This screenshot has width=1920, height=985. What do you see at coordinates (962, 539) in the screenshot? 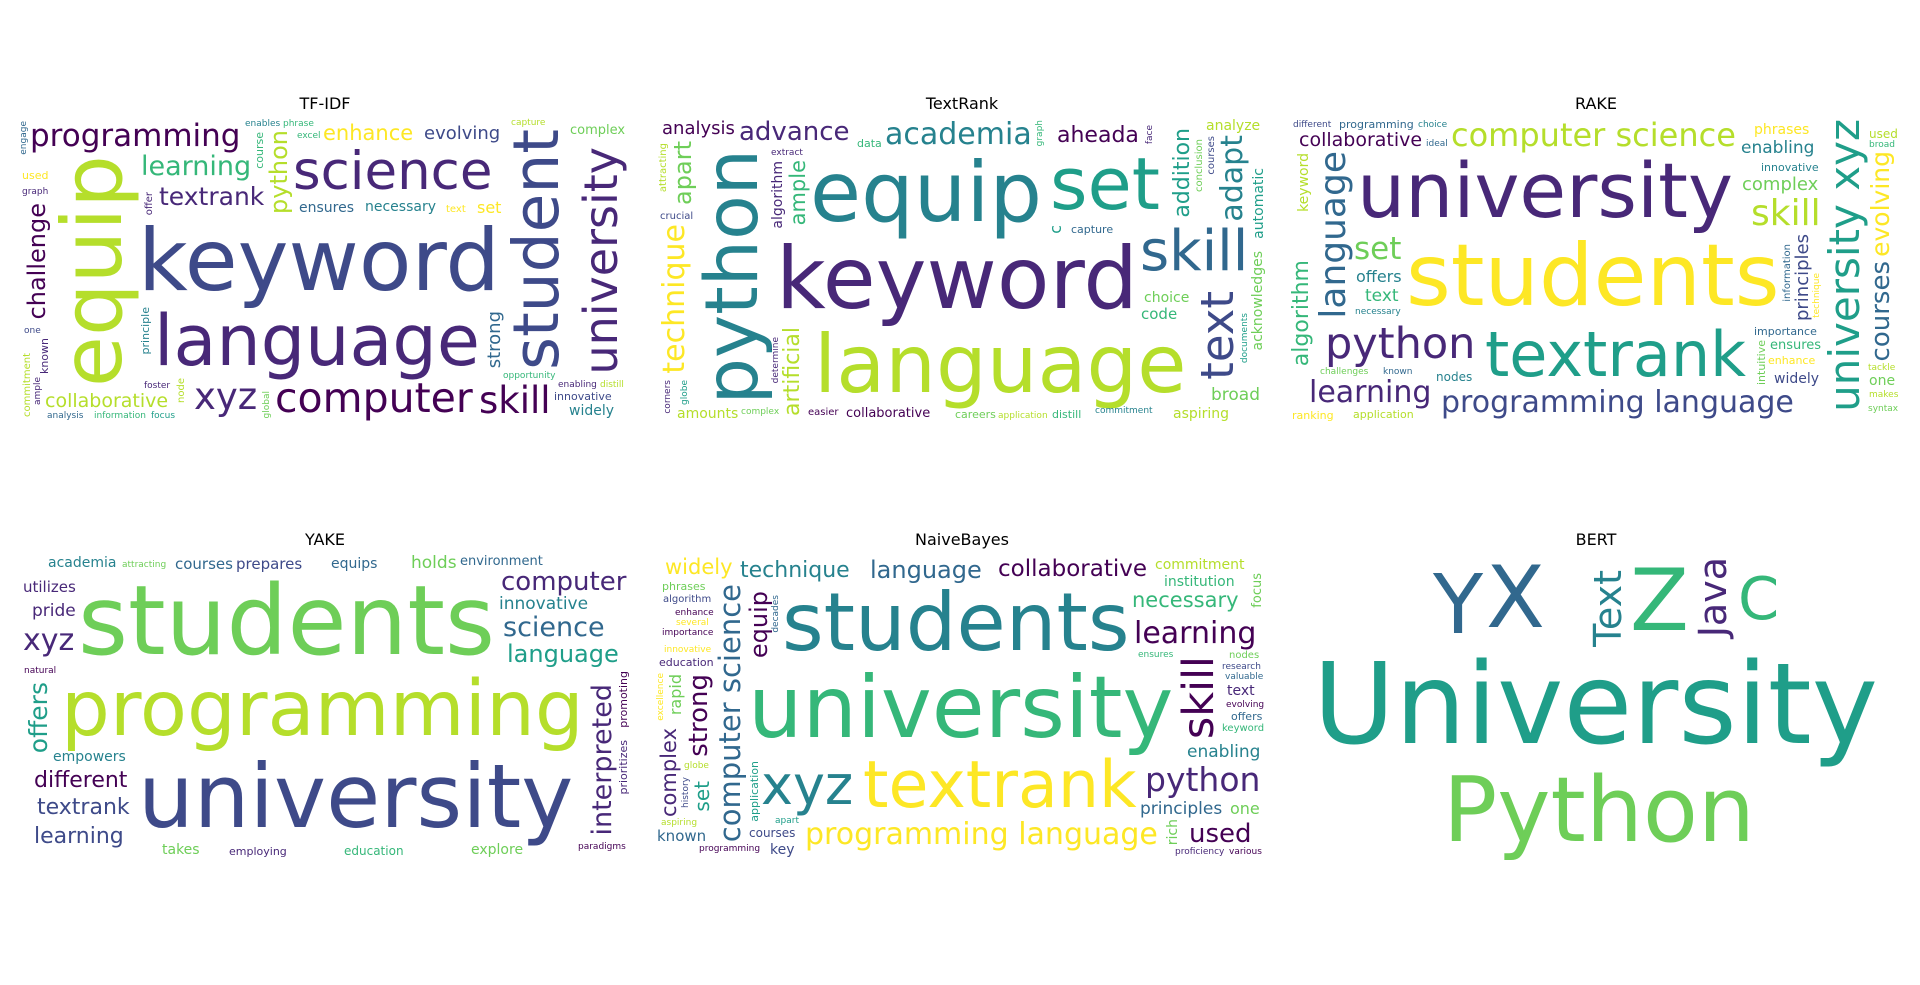
I see `panel-title: NaiveBayes` at bounding box center [962, 539].